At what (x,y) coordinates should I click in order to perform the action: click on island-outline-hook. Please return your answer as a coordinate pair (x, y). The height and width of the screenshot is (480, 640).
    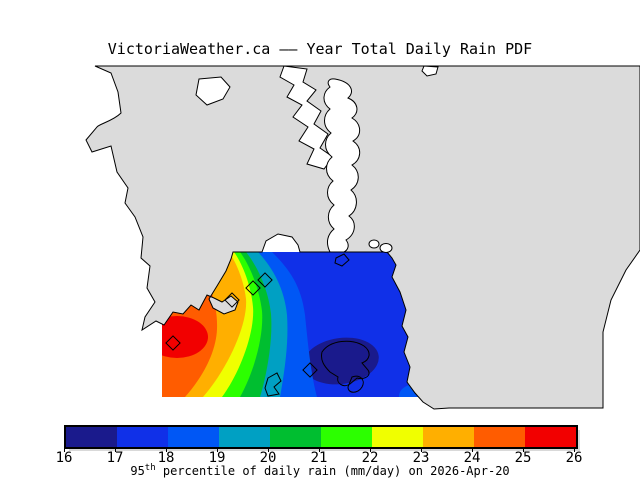
    Looking at the image, I should click on (355, 384).